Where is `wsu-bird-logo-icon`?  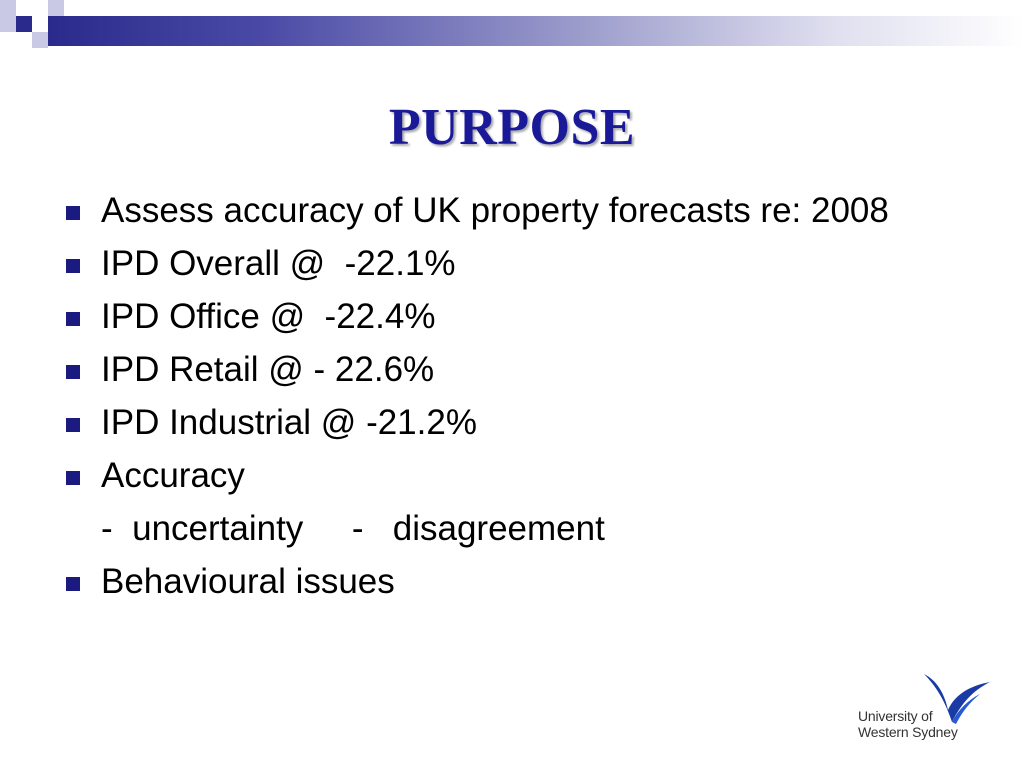
wsu-bird-logo-icon is located at coordinates (957, 699).